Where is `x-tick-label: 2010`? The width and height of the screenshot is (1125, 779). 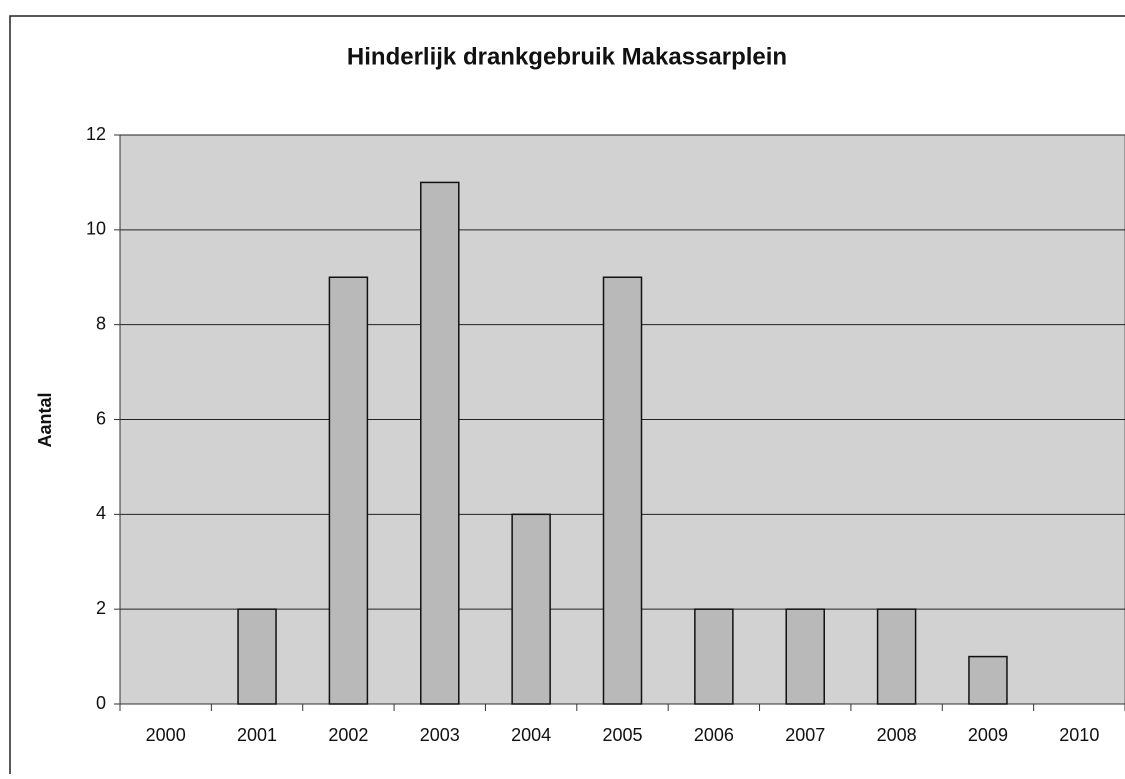 x-tick-label: 2010 is located at coordinates (1079, 735).